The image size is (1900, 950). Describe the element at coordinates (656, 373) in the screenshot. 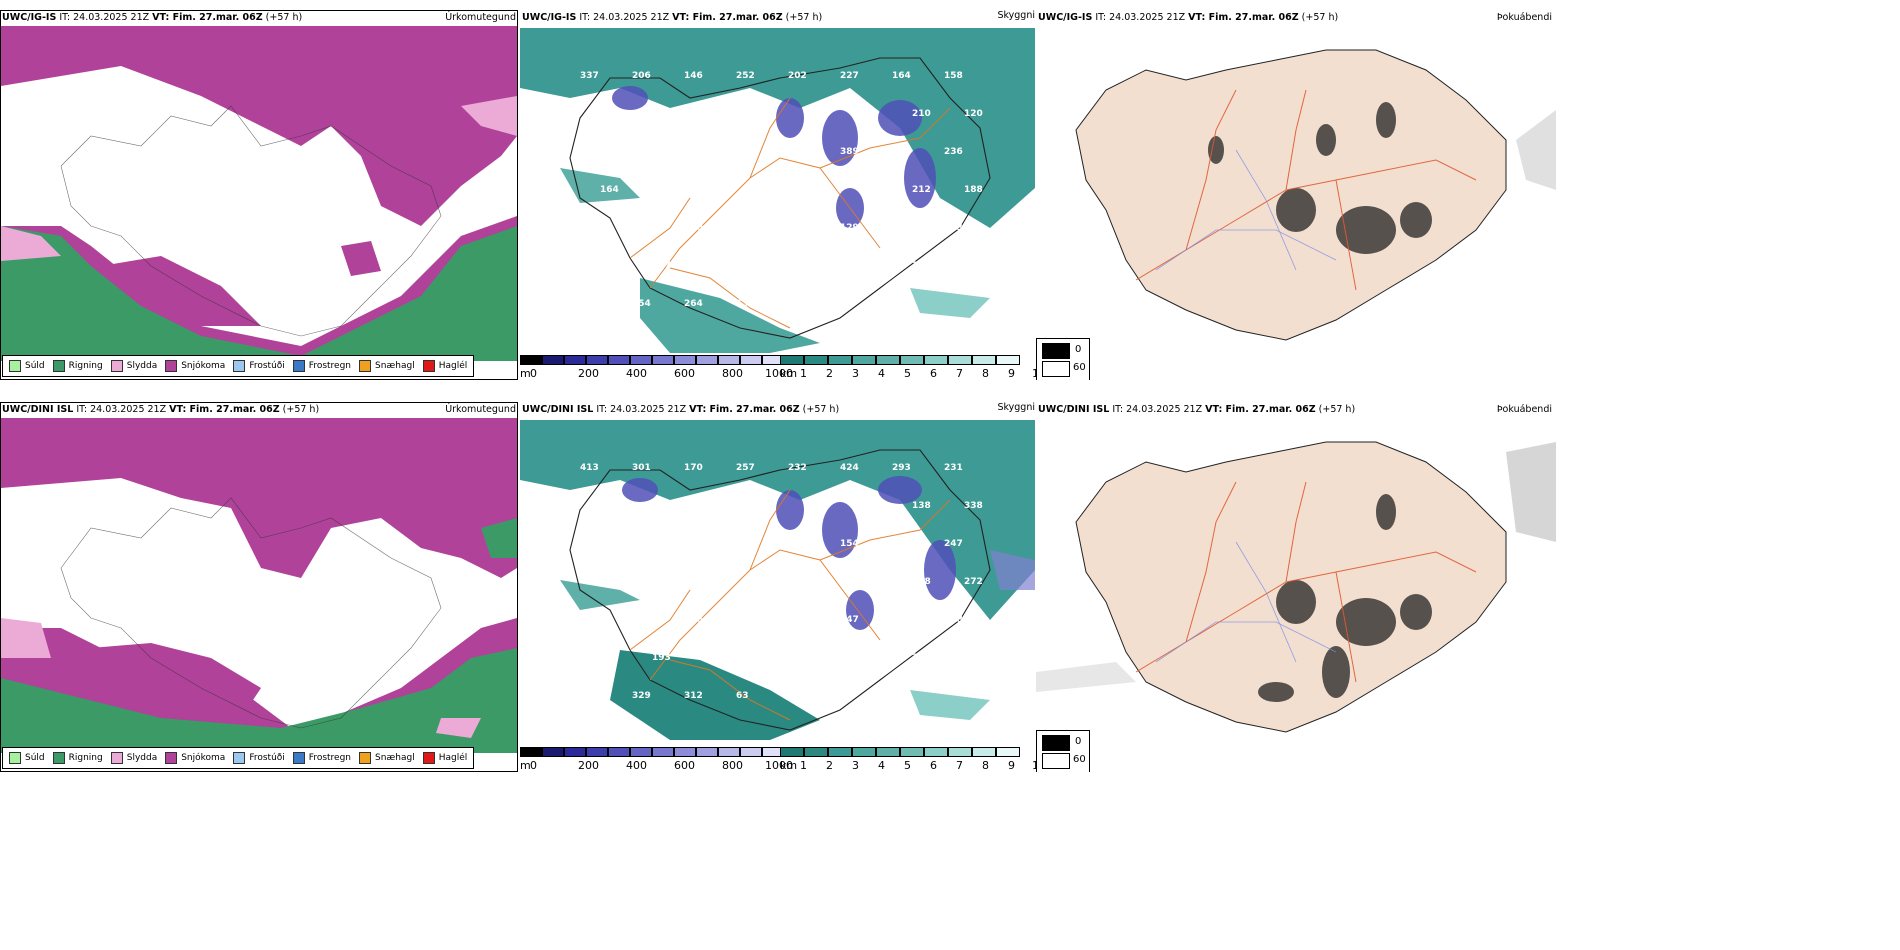

I see `height-colorbar-ticks: m 0 200 400 600 800 1000` at that location.